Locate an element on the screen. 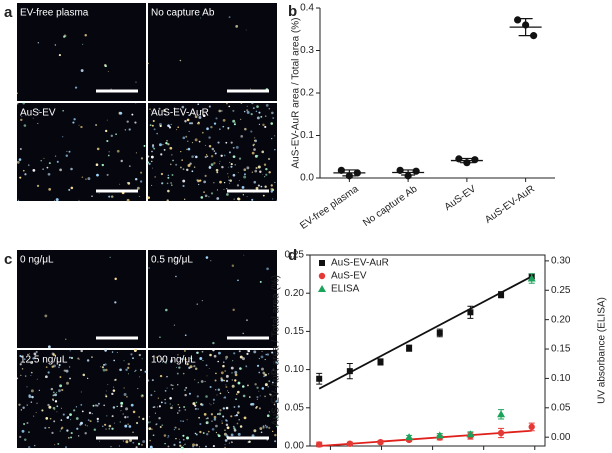  y2-tick-label: 0.30 is located at coordinates (561, 261).